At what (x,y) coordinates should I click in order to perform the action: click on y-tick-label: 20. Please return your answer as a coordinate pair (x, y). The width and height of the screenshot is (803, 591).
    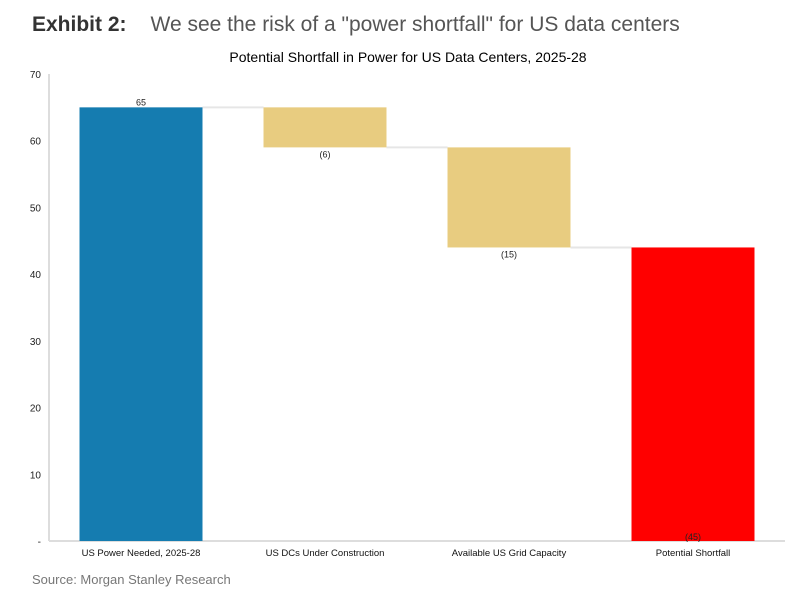
    Looking at the image, I should click on (36, 409).